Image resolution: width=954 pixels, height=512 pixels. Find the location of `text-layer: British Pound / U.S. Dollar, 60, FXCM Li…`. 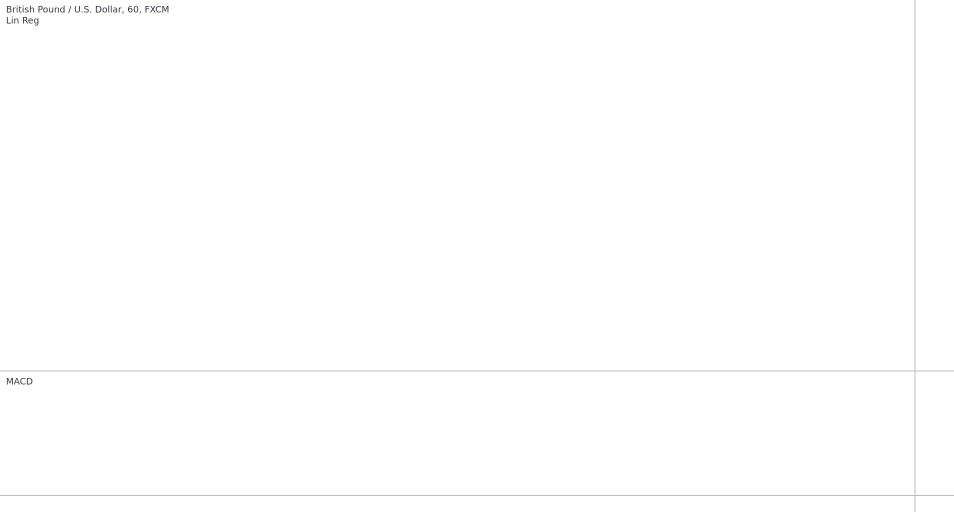

text-layer: British Pound / U.S. Dollar, 60, FXCM Li… is located at coordinates (87, 197).